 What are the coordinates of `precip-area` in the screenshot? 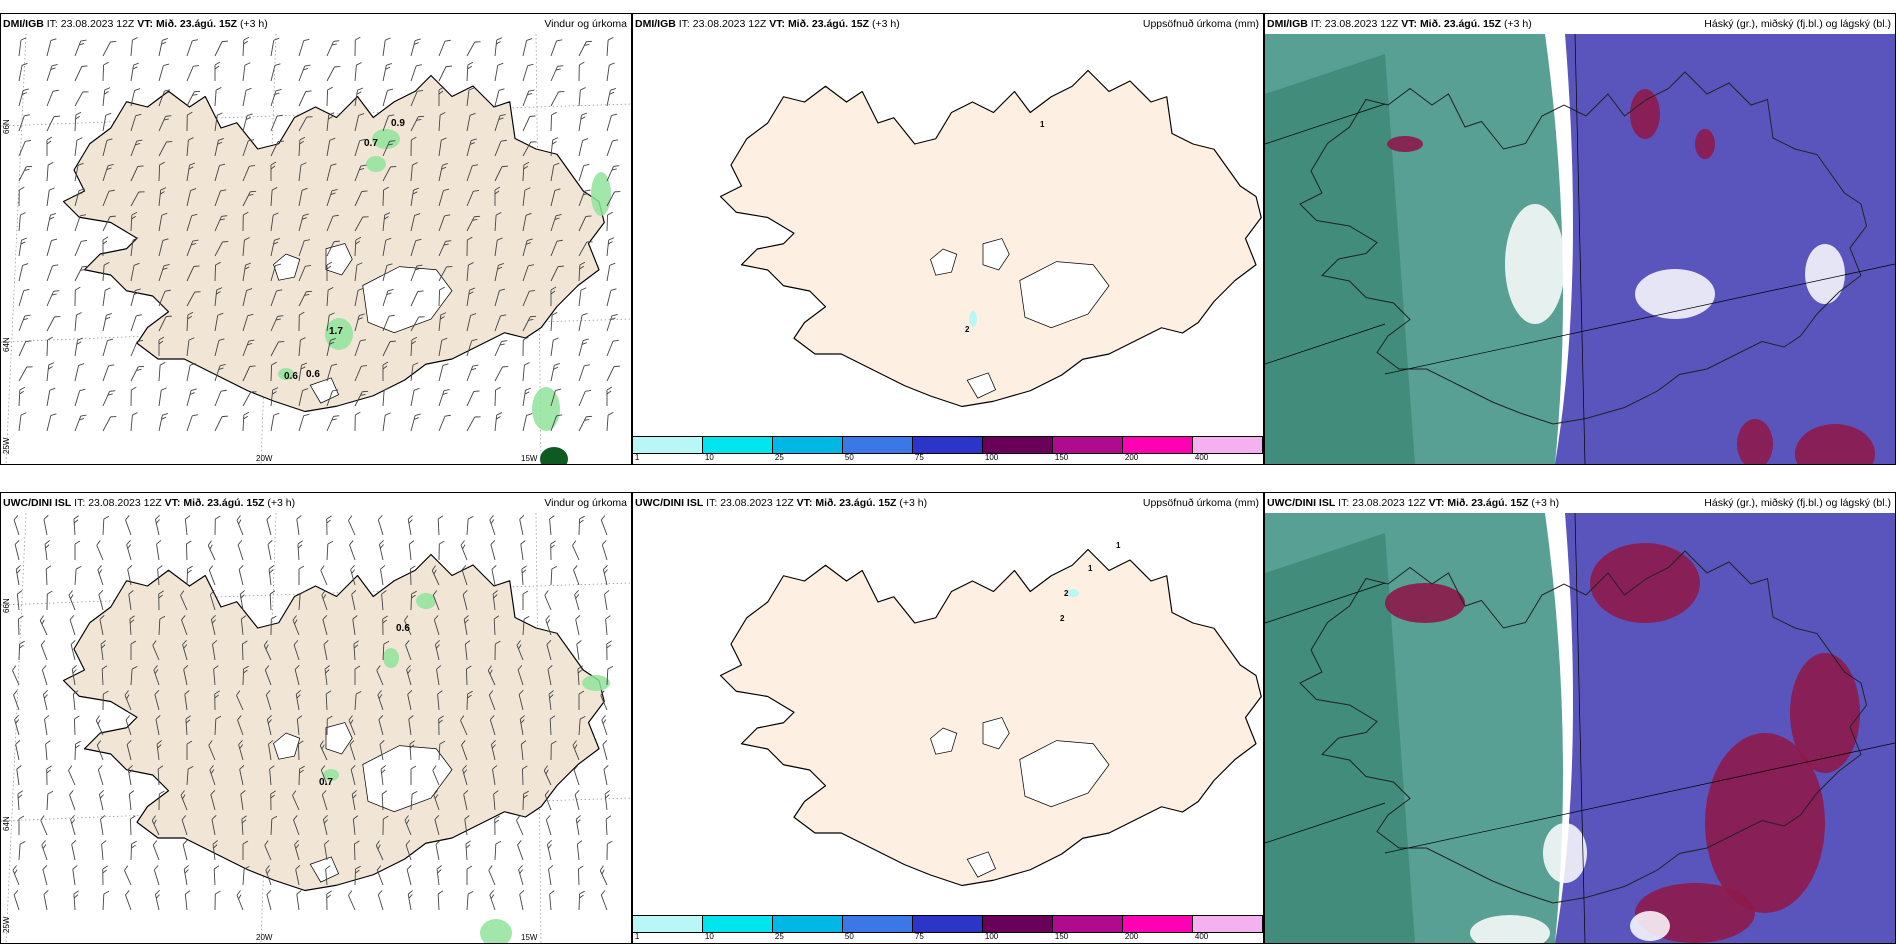 It's located at (286, 374).